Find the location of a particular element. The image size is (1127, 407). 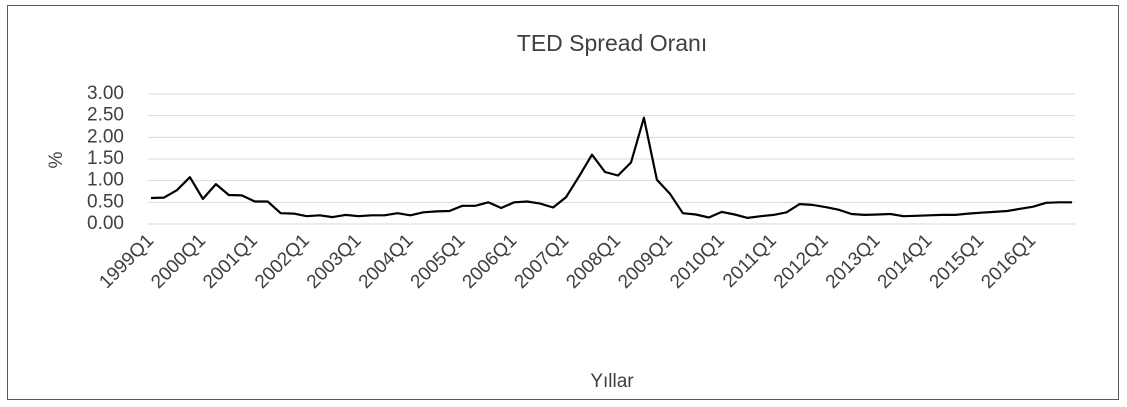

y-tick-label: 1.50 is located at coordinates (105, 158).